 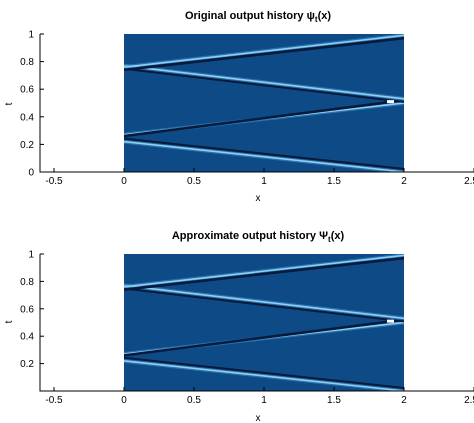 I want to click on bottom-panel-title: Approximate output history Ψt(x), so click(x=258, y=237).